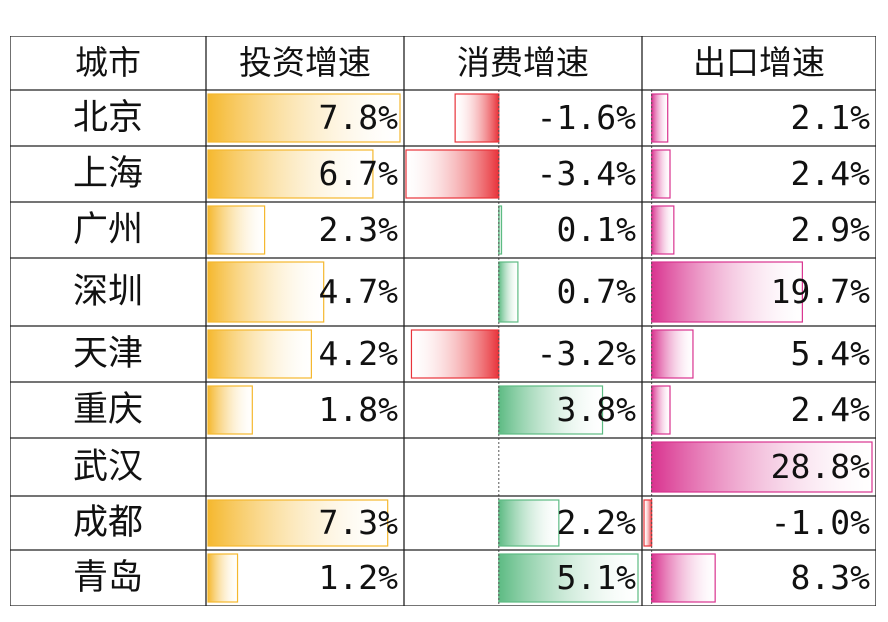 This screenshot has width=888, height=622. I want to click on bar-3-青岛, so click(683, 578).